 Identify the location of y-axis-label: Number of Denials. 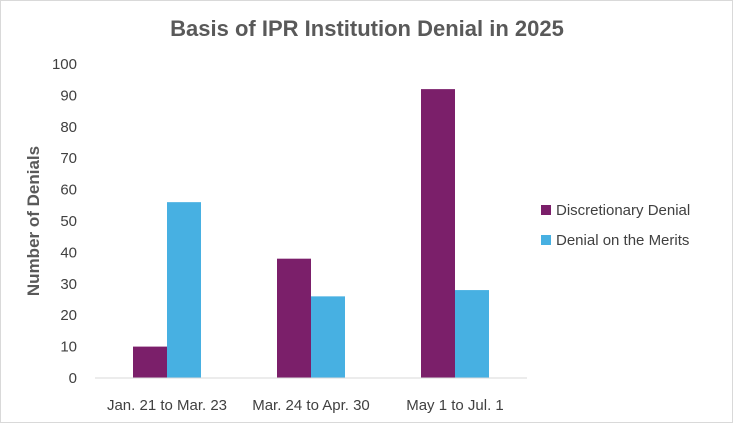
(33, 221).